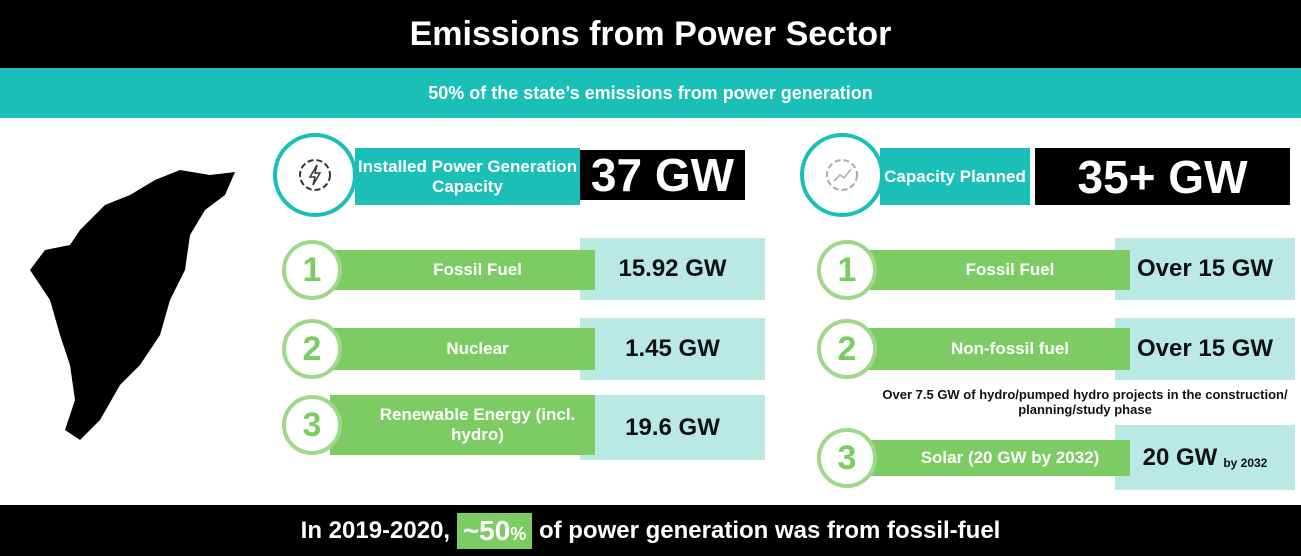  Describe the element at coordinates (467, 176) in the screenshot. I see `installed-label: Installed Power Generation Capacity` at that location.